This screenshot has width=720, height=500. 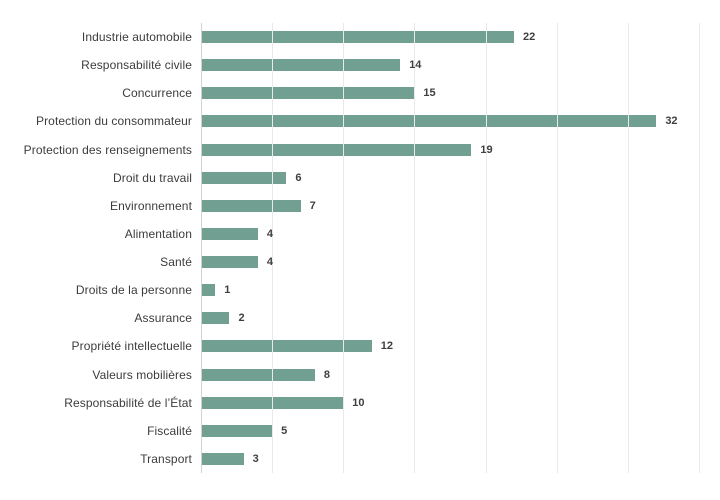 I want to click on category-label: Propriété intellectuelle, so click(x=131, y=346).